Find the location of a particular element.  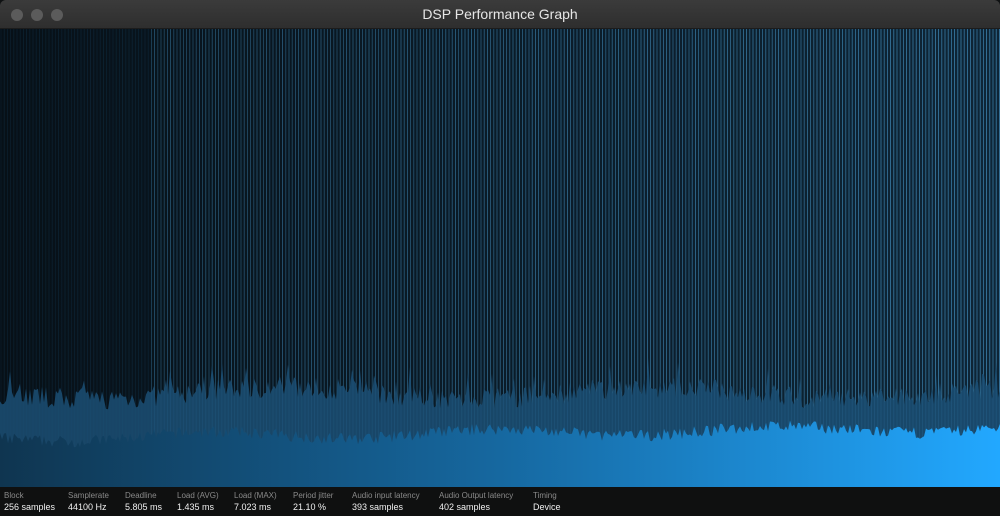

window-title: DSP Performance Graph is located at coordinates (500, 14).